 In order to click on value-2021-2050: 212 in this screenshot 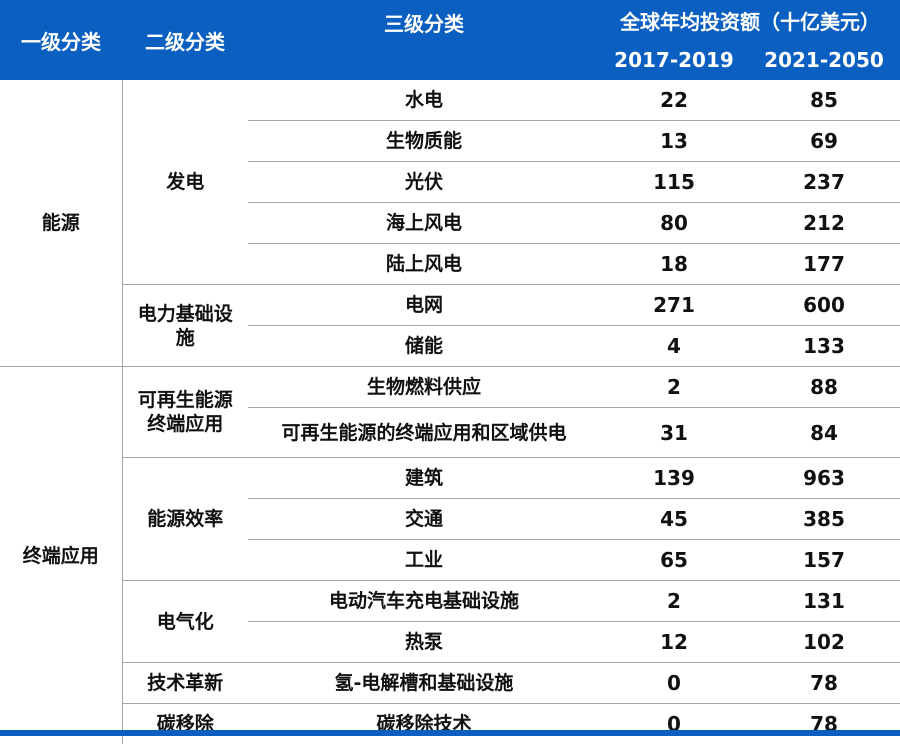, I will do `click(824, 223)`.